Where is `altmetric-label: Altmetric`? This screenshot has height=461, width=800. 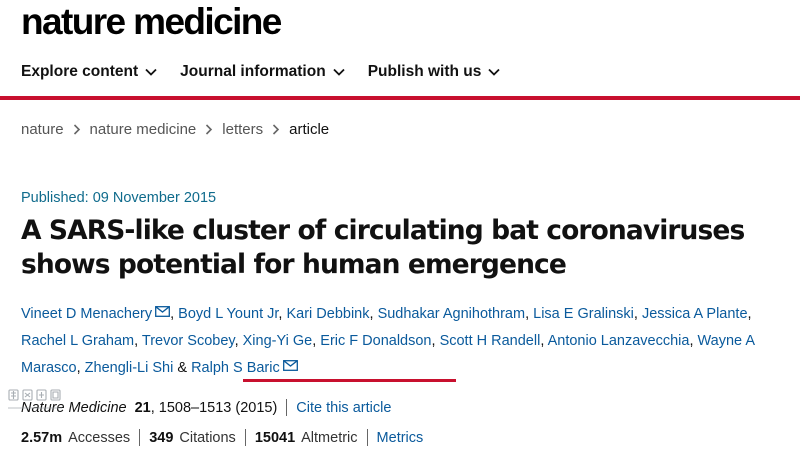 altmetric-label: Altmetric is located at coordinates (329, 437).